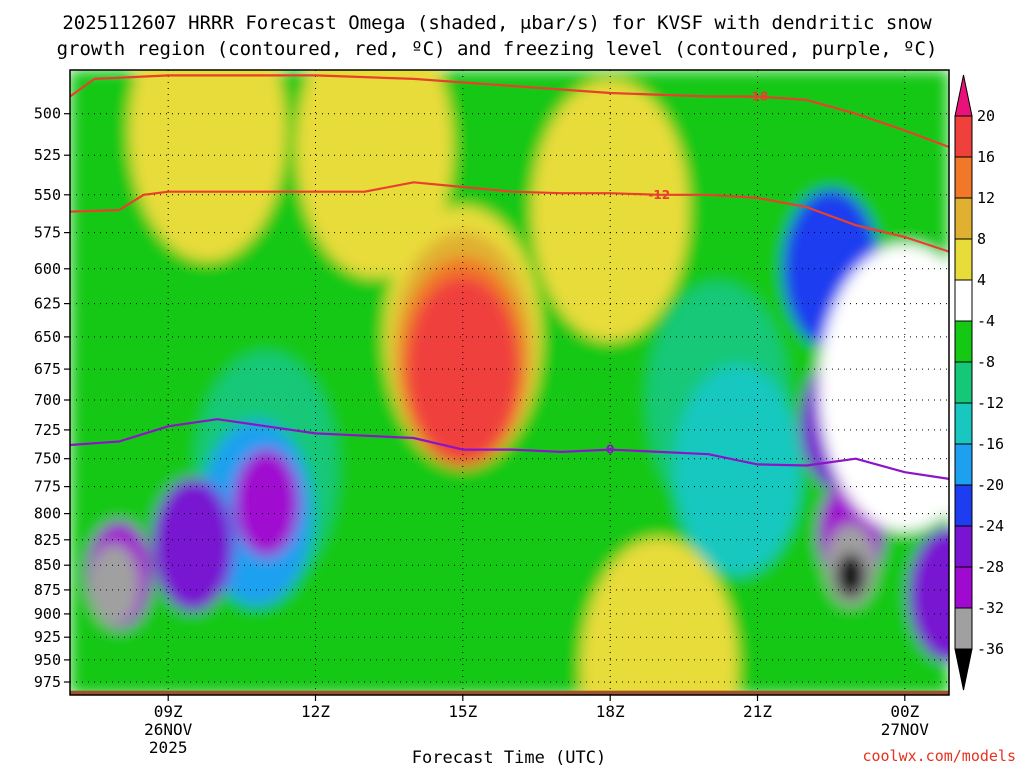 This screenshot has width=1024, height=768. What do you see at coordinates (986, 321) in the screenshot?
I see `colorbar-label: -4` at bounding box center [986, 321].